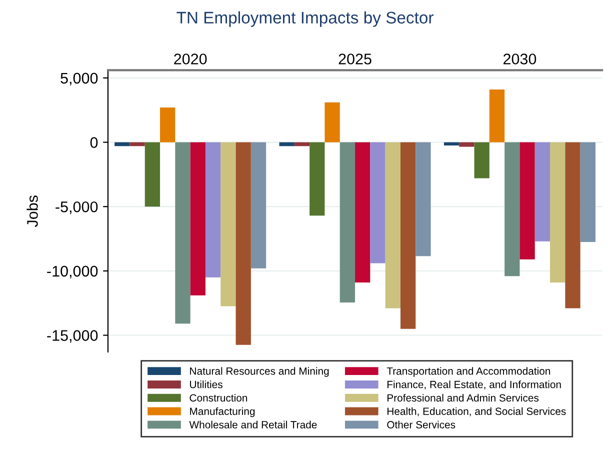  What do you see at coordinates (206, 384) in the screenshot?
I see `legend-label: Utilities` at bounding box center [206, 384].